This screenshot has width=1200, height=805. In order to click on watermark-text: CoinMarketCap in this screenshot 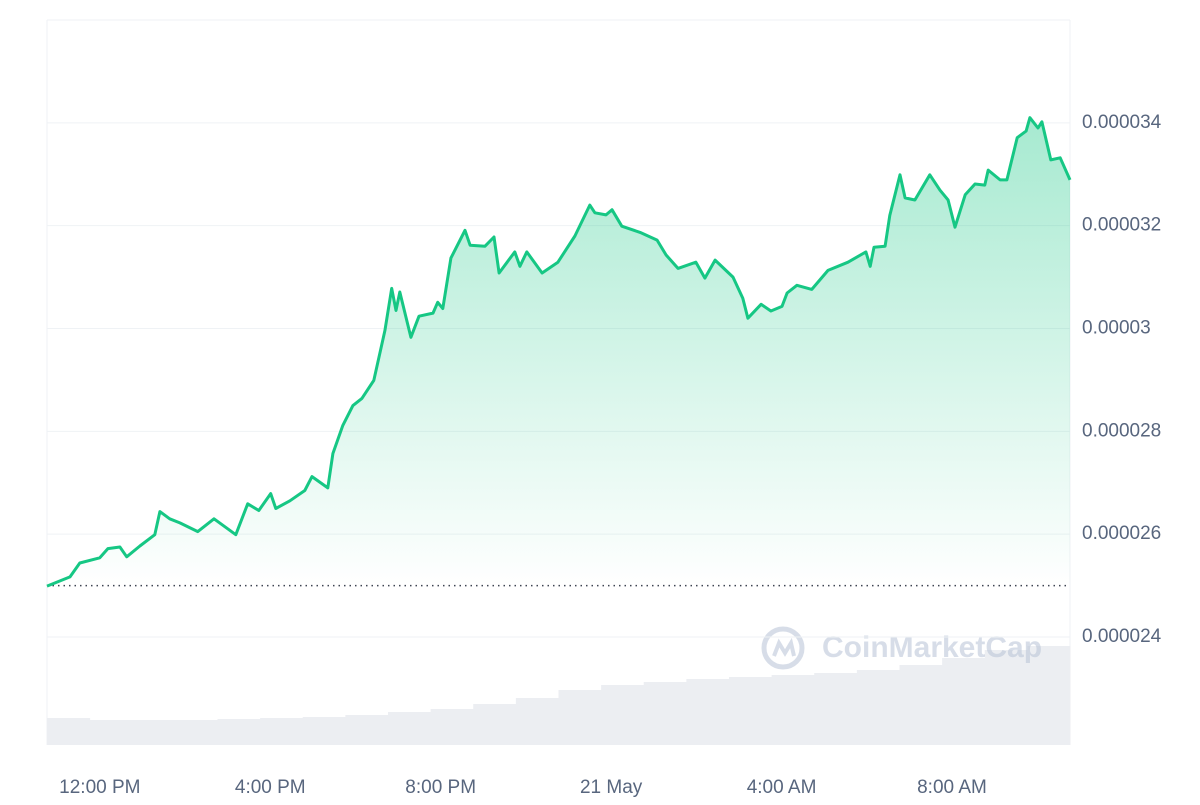, I will do `click(932, 647)`.